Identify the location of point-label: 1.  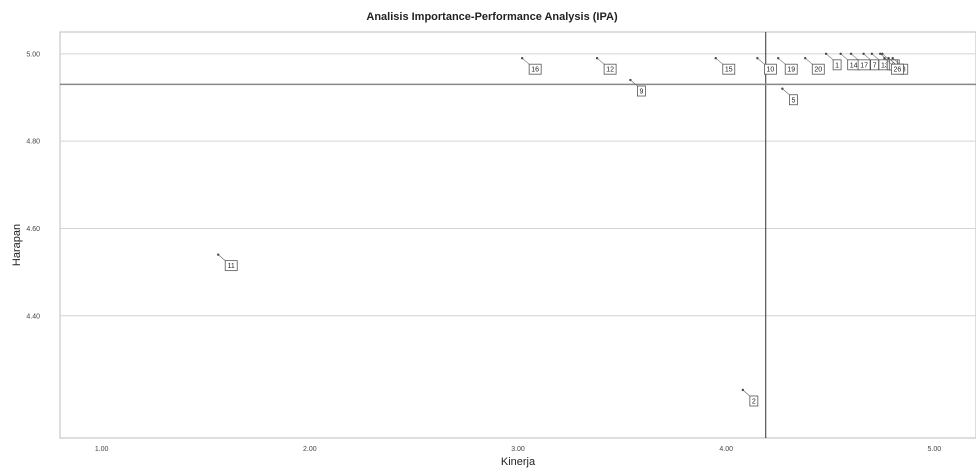
(837, 65).